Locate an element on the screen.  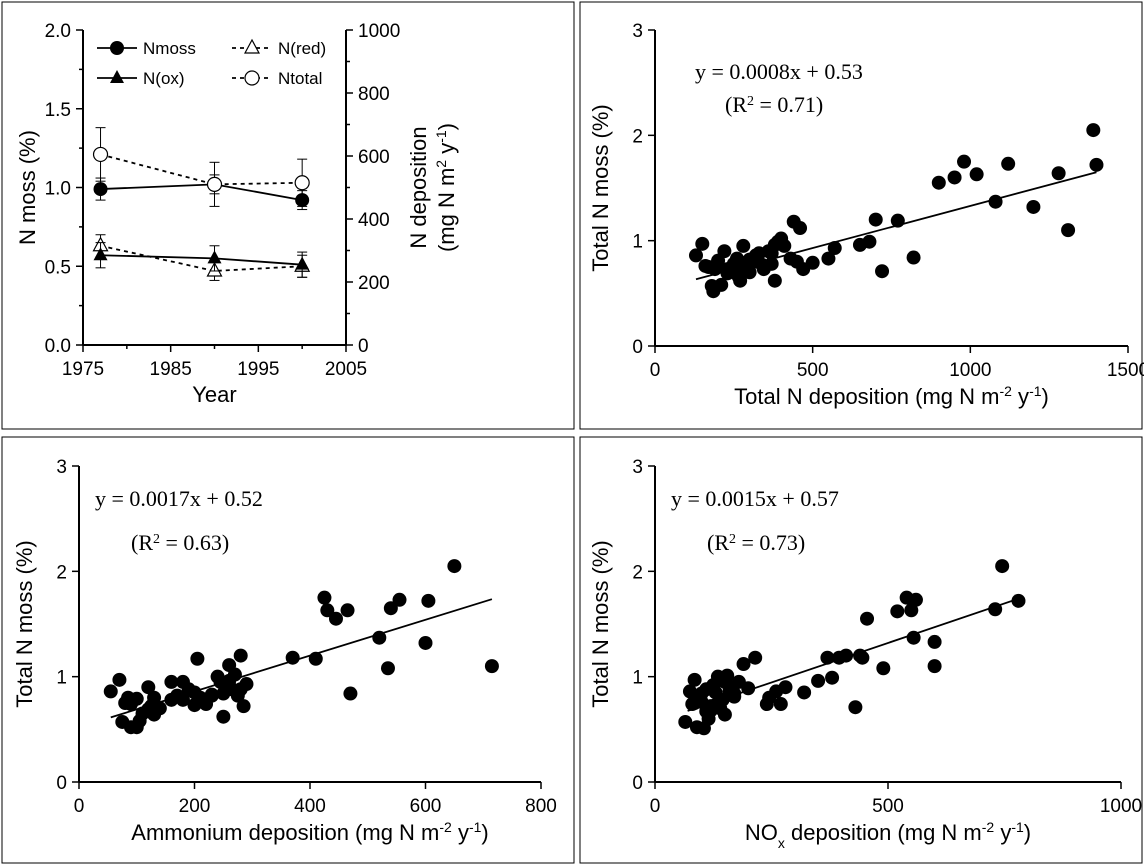
y-right-tick-label: 200 is located at coordinates (374, 283).